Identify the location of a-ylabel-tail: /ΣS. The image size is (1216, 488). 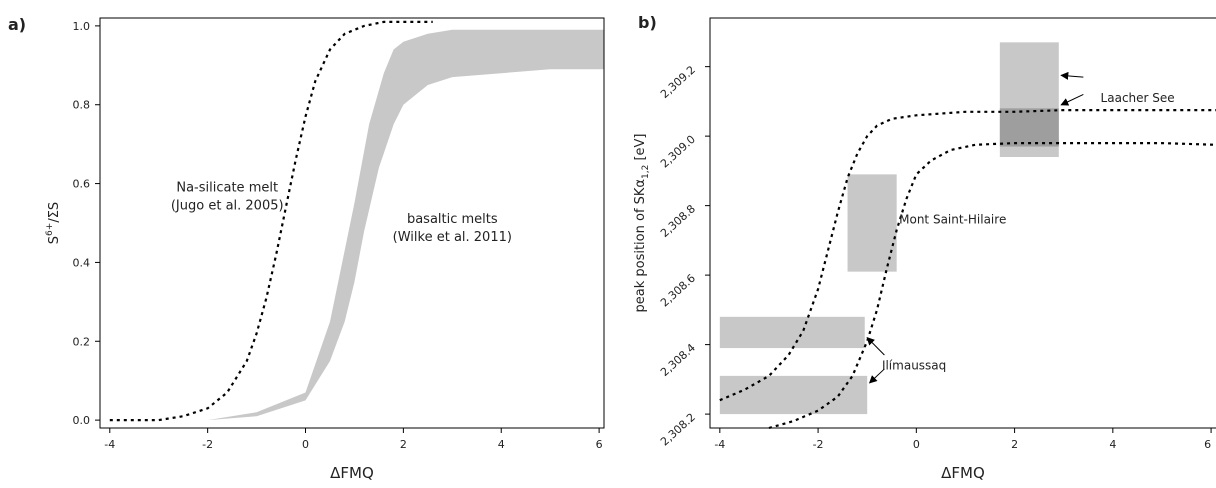
(54, 212).